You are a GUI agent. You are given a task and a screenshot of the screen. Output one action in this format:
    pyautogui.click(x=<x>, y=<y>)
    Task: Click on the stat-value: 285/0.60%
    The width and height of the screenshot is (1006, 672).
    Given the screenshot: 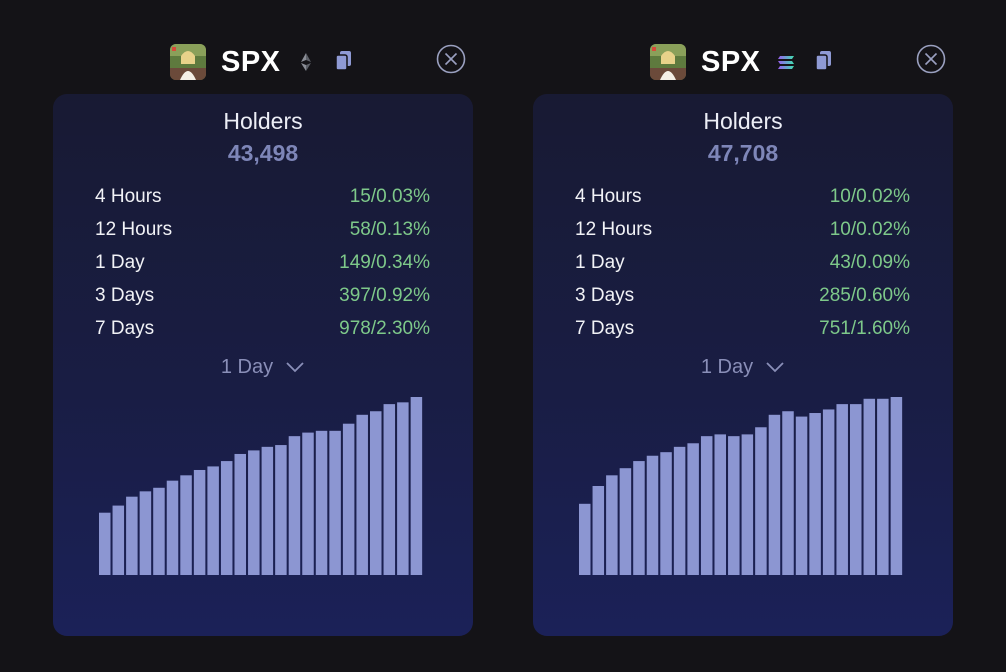 What is the action you would take?
    pyautogui.click(x=864, y=295)
    